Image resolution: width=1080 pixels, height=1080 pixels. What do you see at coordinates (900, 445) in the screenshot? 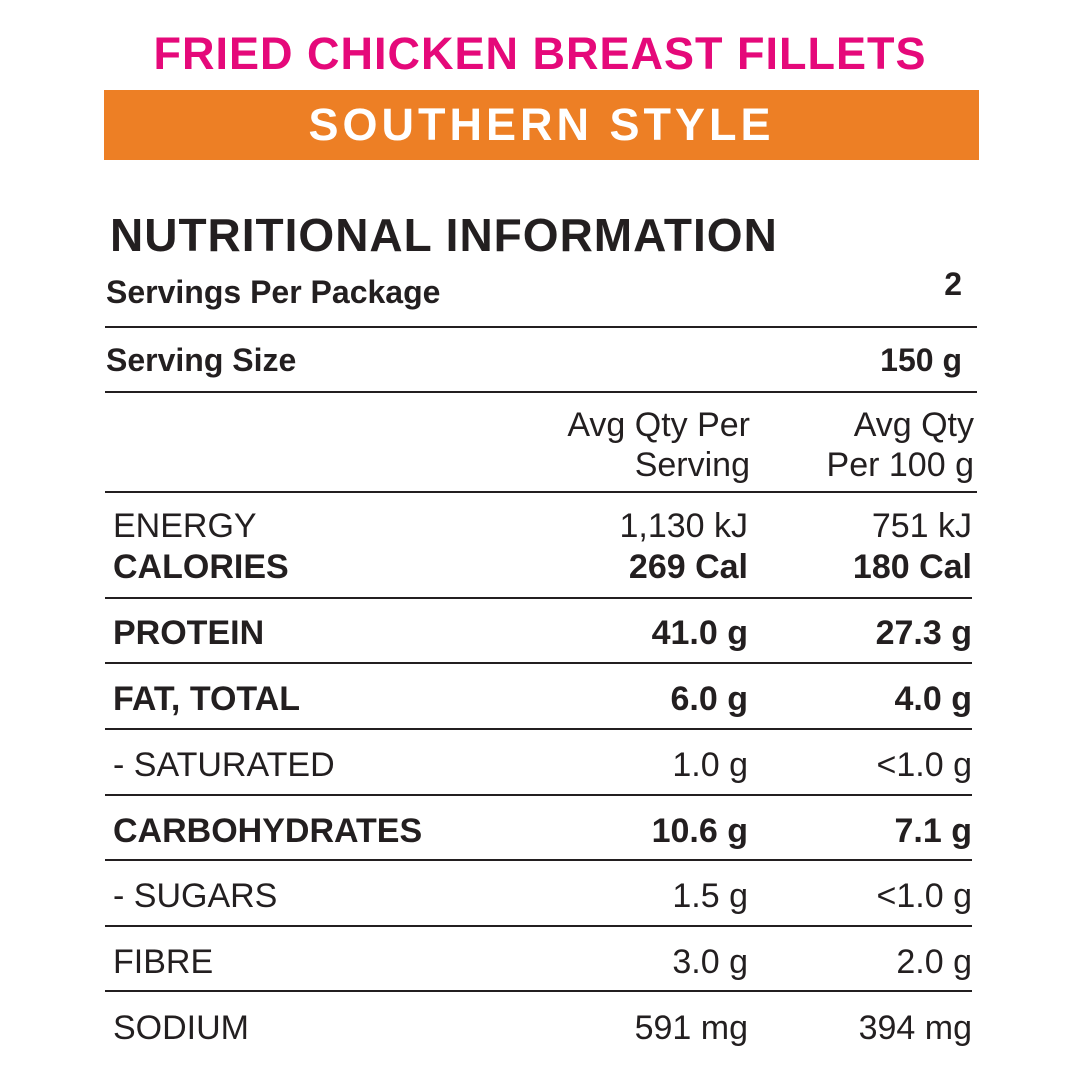
I see `column-header-per-100g: Avg Qty Per 100 g` at bounding box center [900, 445].